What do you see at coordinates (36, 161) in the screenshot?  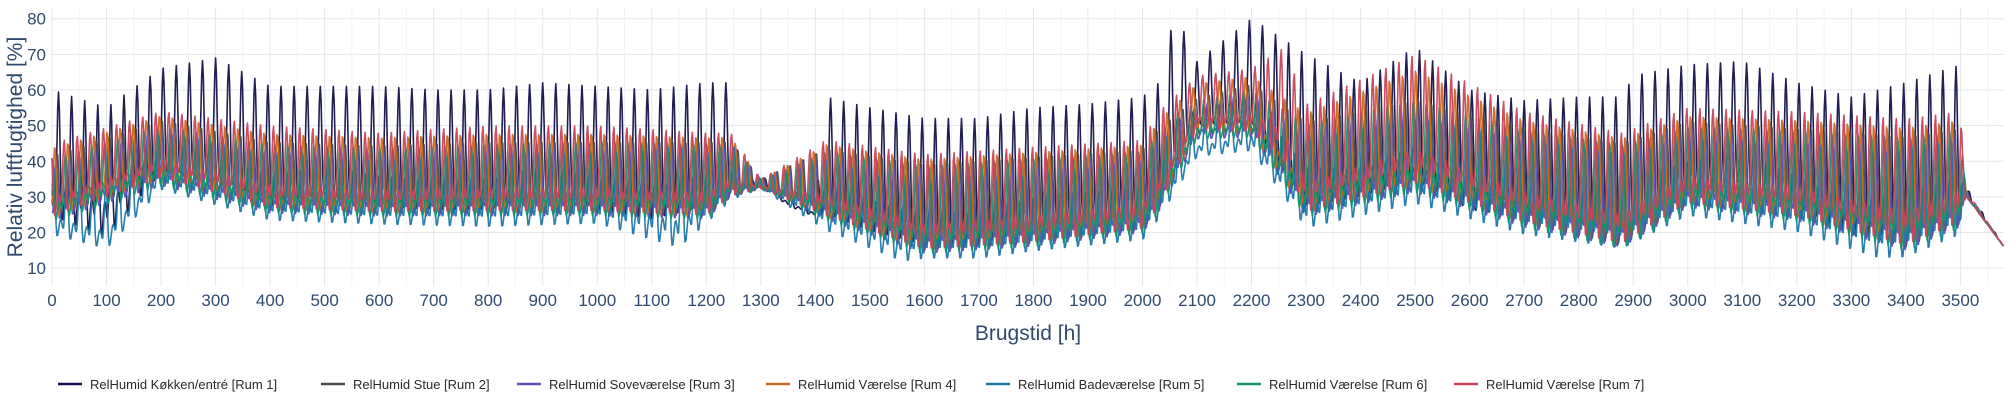 I see `y-tick-label: 40` at bounding box center [36, 161].